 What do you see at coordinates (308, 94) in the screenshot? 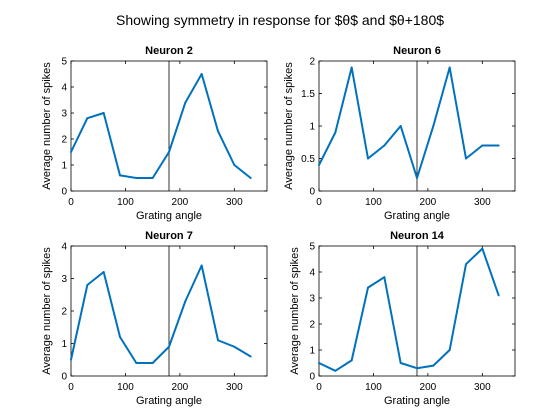
I see `y-tick-label: 1.5` at bounding box center [308, 94].